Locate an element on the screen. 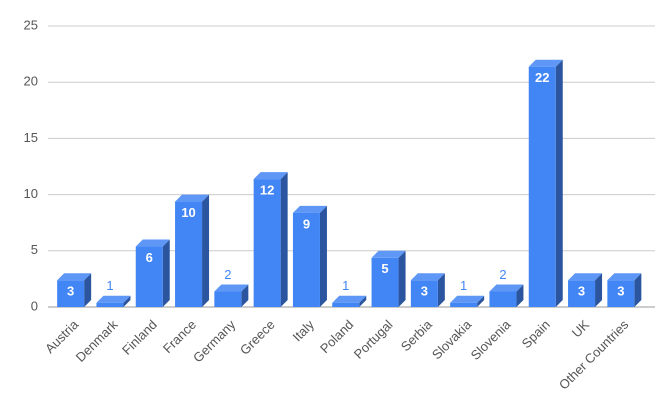  x-tick-label: Other Countries is located at coordinates (594, 355).